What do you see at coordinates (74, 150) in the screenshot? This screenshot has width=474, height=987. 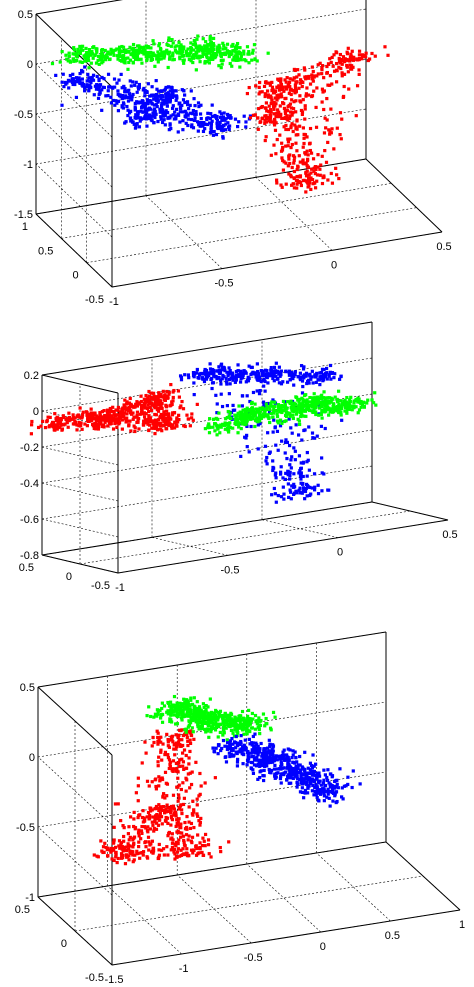 I see `grid-line` at bounding box center [74, 150].